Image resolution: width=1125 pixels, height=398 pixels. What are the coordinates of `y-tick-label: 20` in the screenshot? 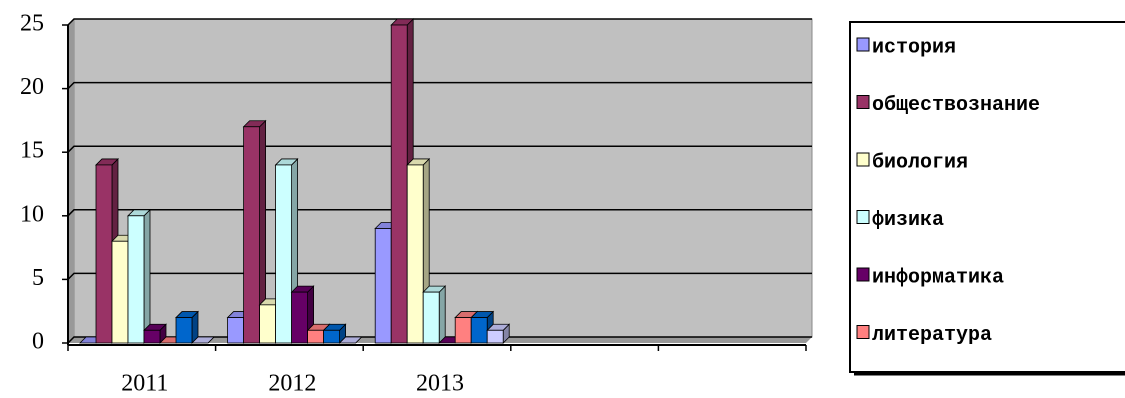 It's located at (32, 87).